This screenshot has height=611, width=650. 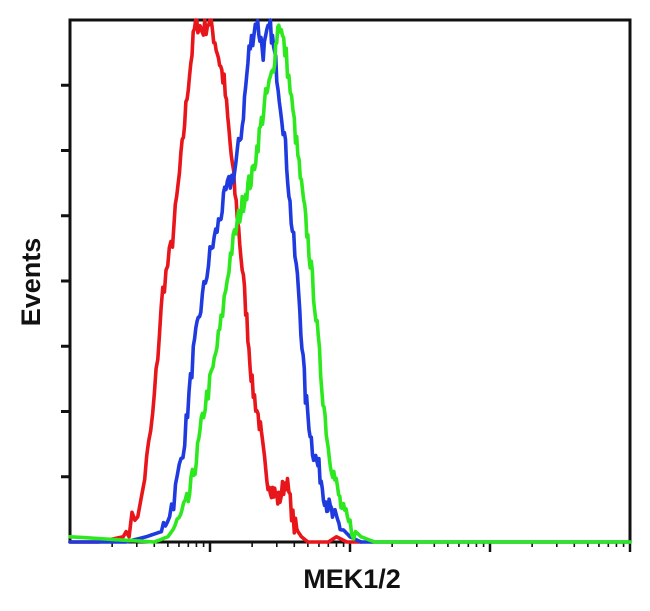 I want to click on x-axis-label: MEK1/2, so click(x=352, y=579).